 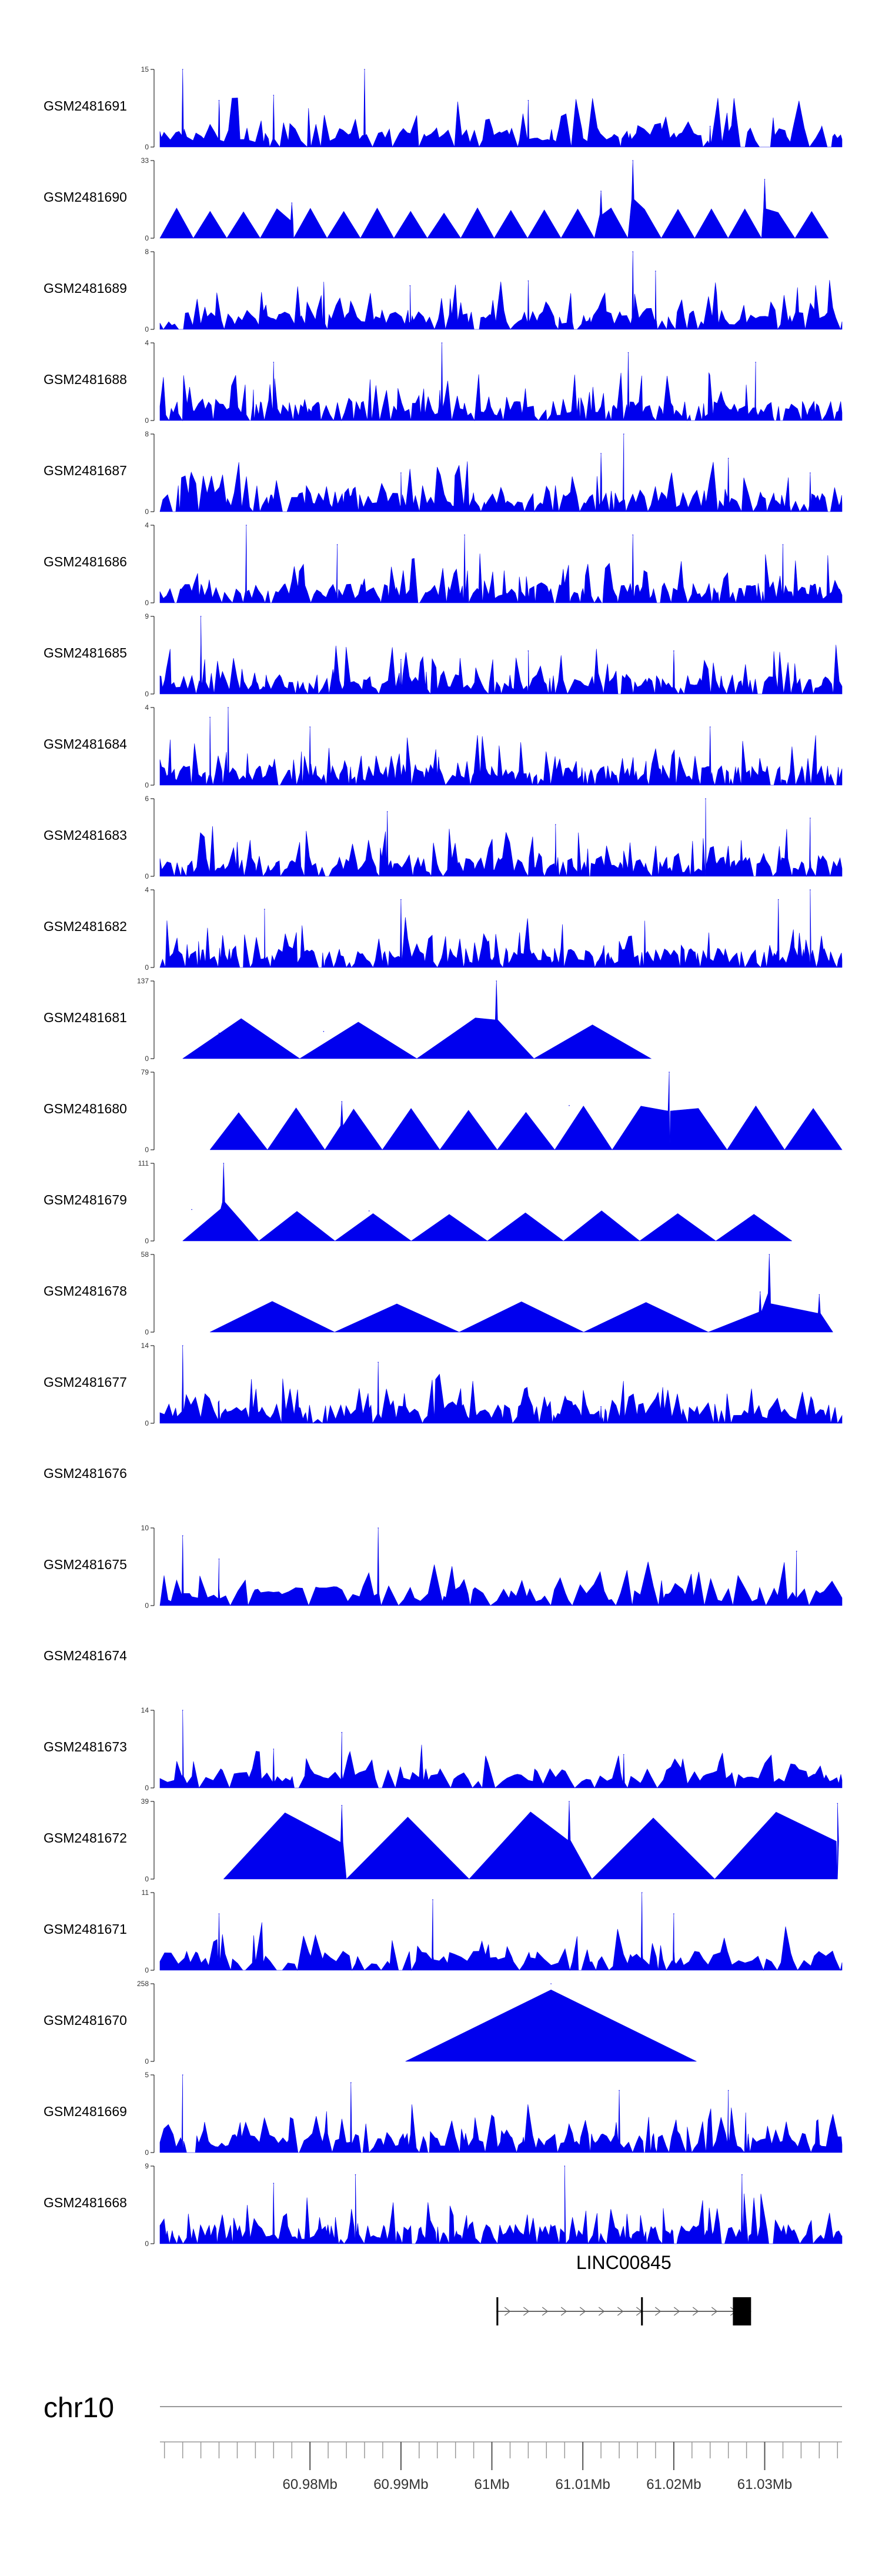 What do you see at coordinates (147, 2075) in the screenshot?
I see `y-tick-label-max: 5` at bounding box center [147, 2075].